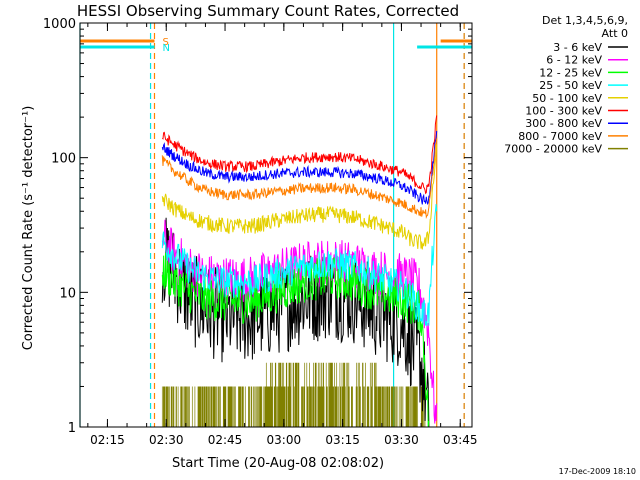  I want to click on x-tick-label-0: 02:15, so click(107, 440).